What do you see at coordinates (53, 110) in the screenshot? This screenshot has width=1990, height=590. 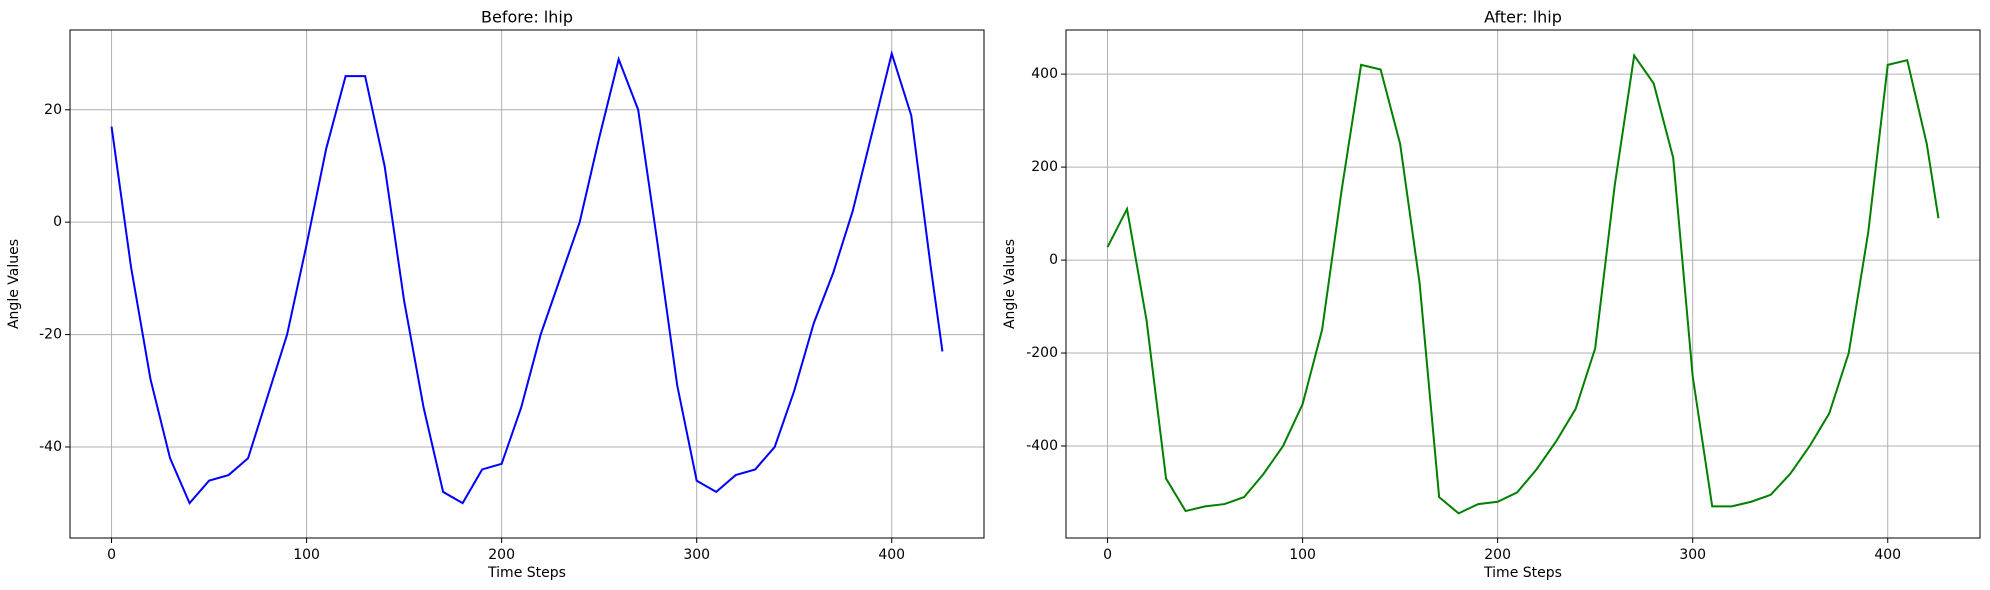 I see `y-tick-label: 20` at bounding box center [53, 110].